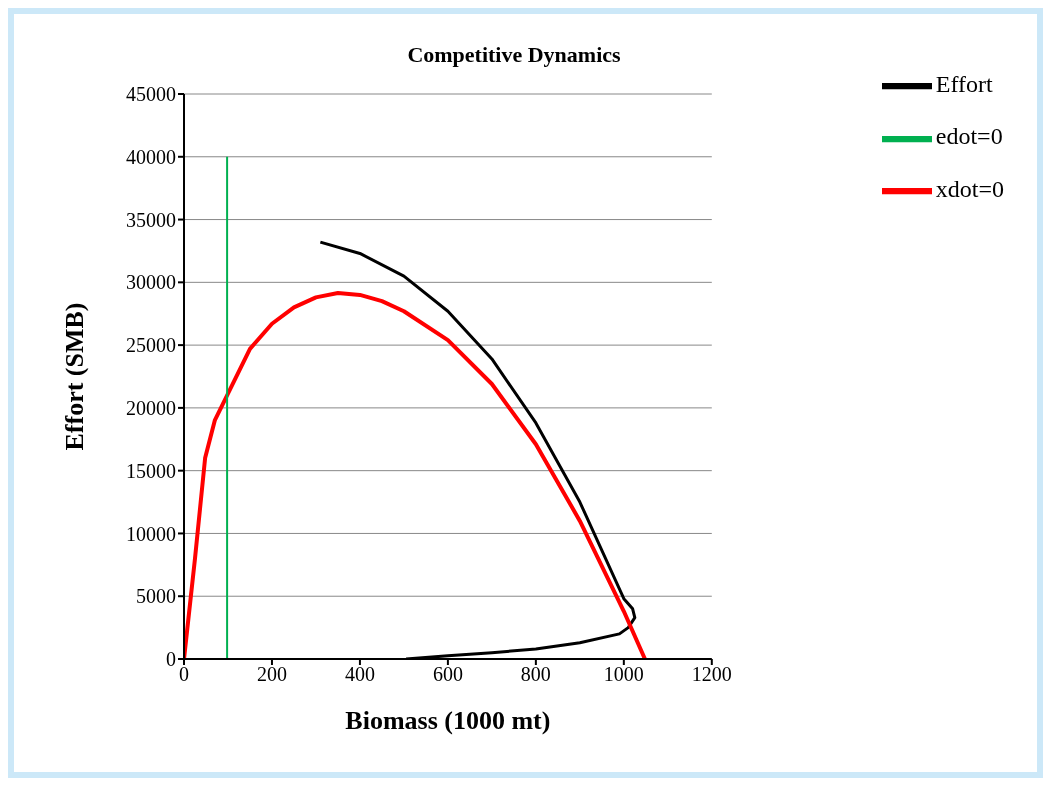 The width and height of the screenshot is (1059, 785). What do you see at coordinates (151, 407) in the screenshot?
I see `y-tick-label: 20000` at bounding box center [151, 407].